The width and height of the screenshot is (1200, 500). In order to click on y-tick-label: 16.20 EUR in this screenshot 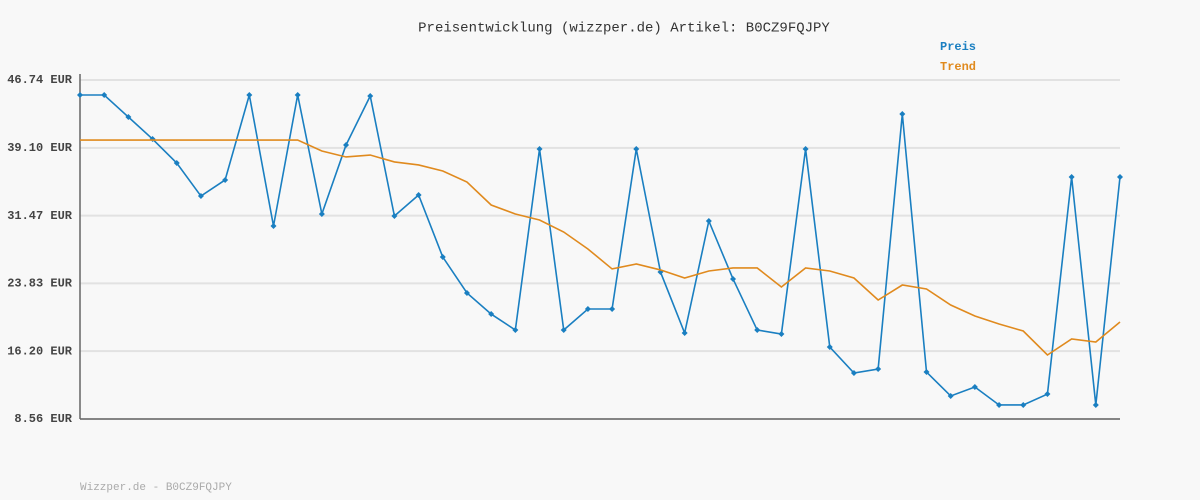, I will do `click(40, 351)`.